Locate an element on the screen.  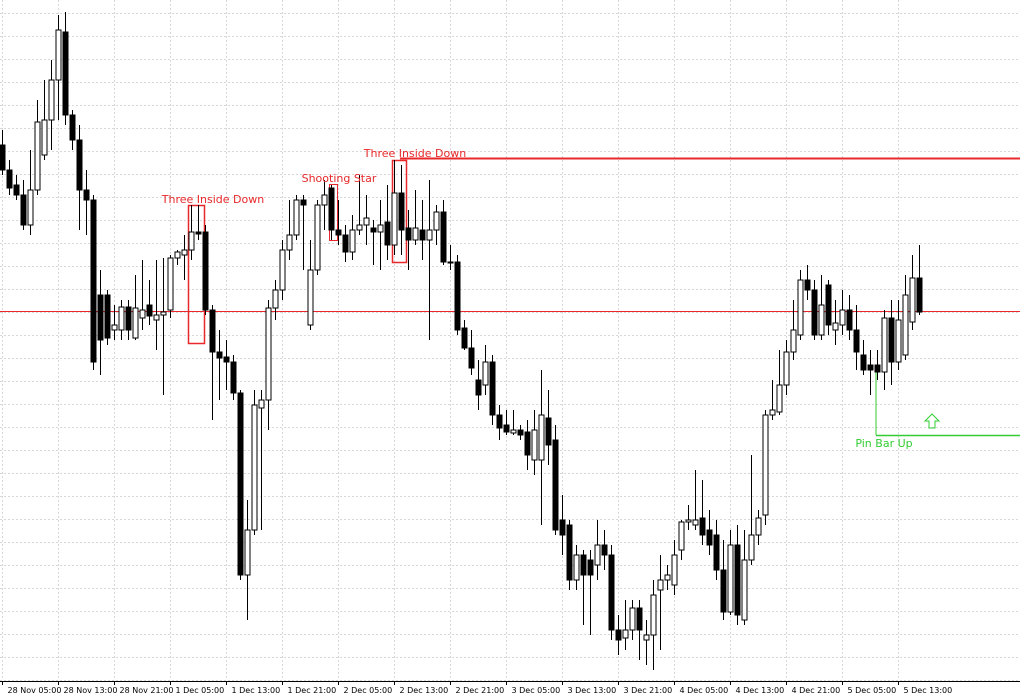
up-arrow is located at coordinates (932, 421).